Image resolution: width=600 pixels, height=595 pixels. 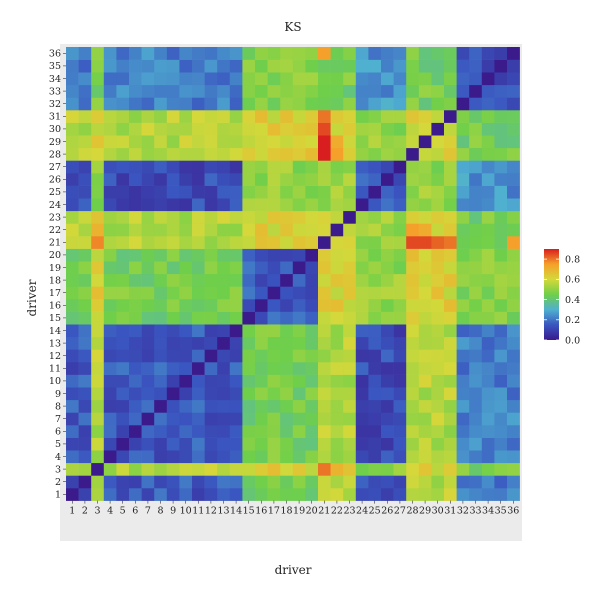 What do you see at coordinates (55, 91) in the screenshot?
I see `y-tick-label: 33` at bounding box center [55, 91].